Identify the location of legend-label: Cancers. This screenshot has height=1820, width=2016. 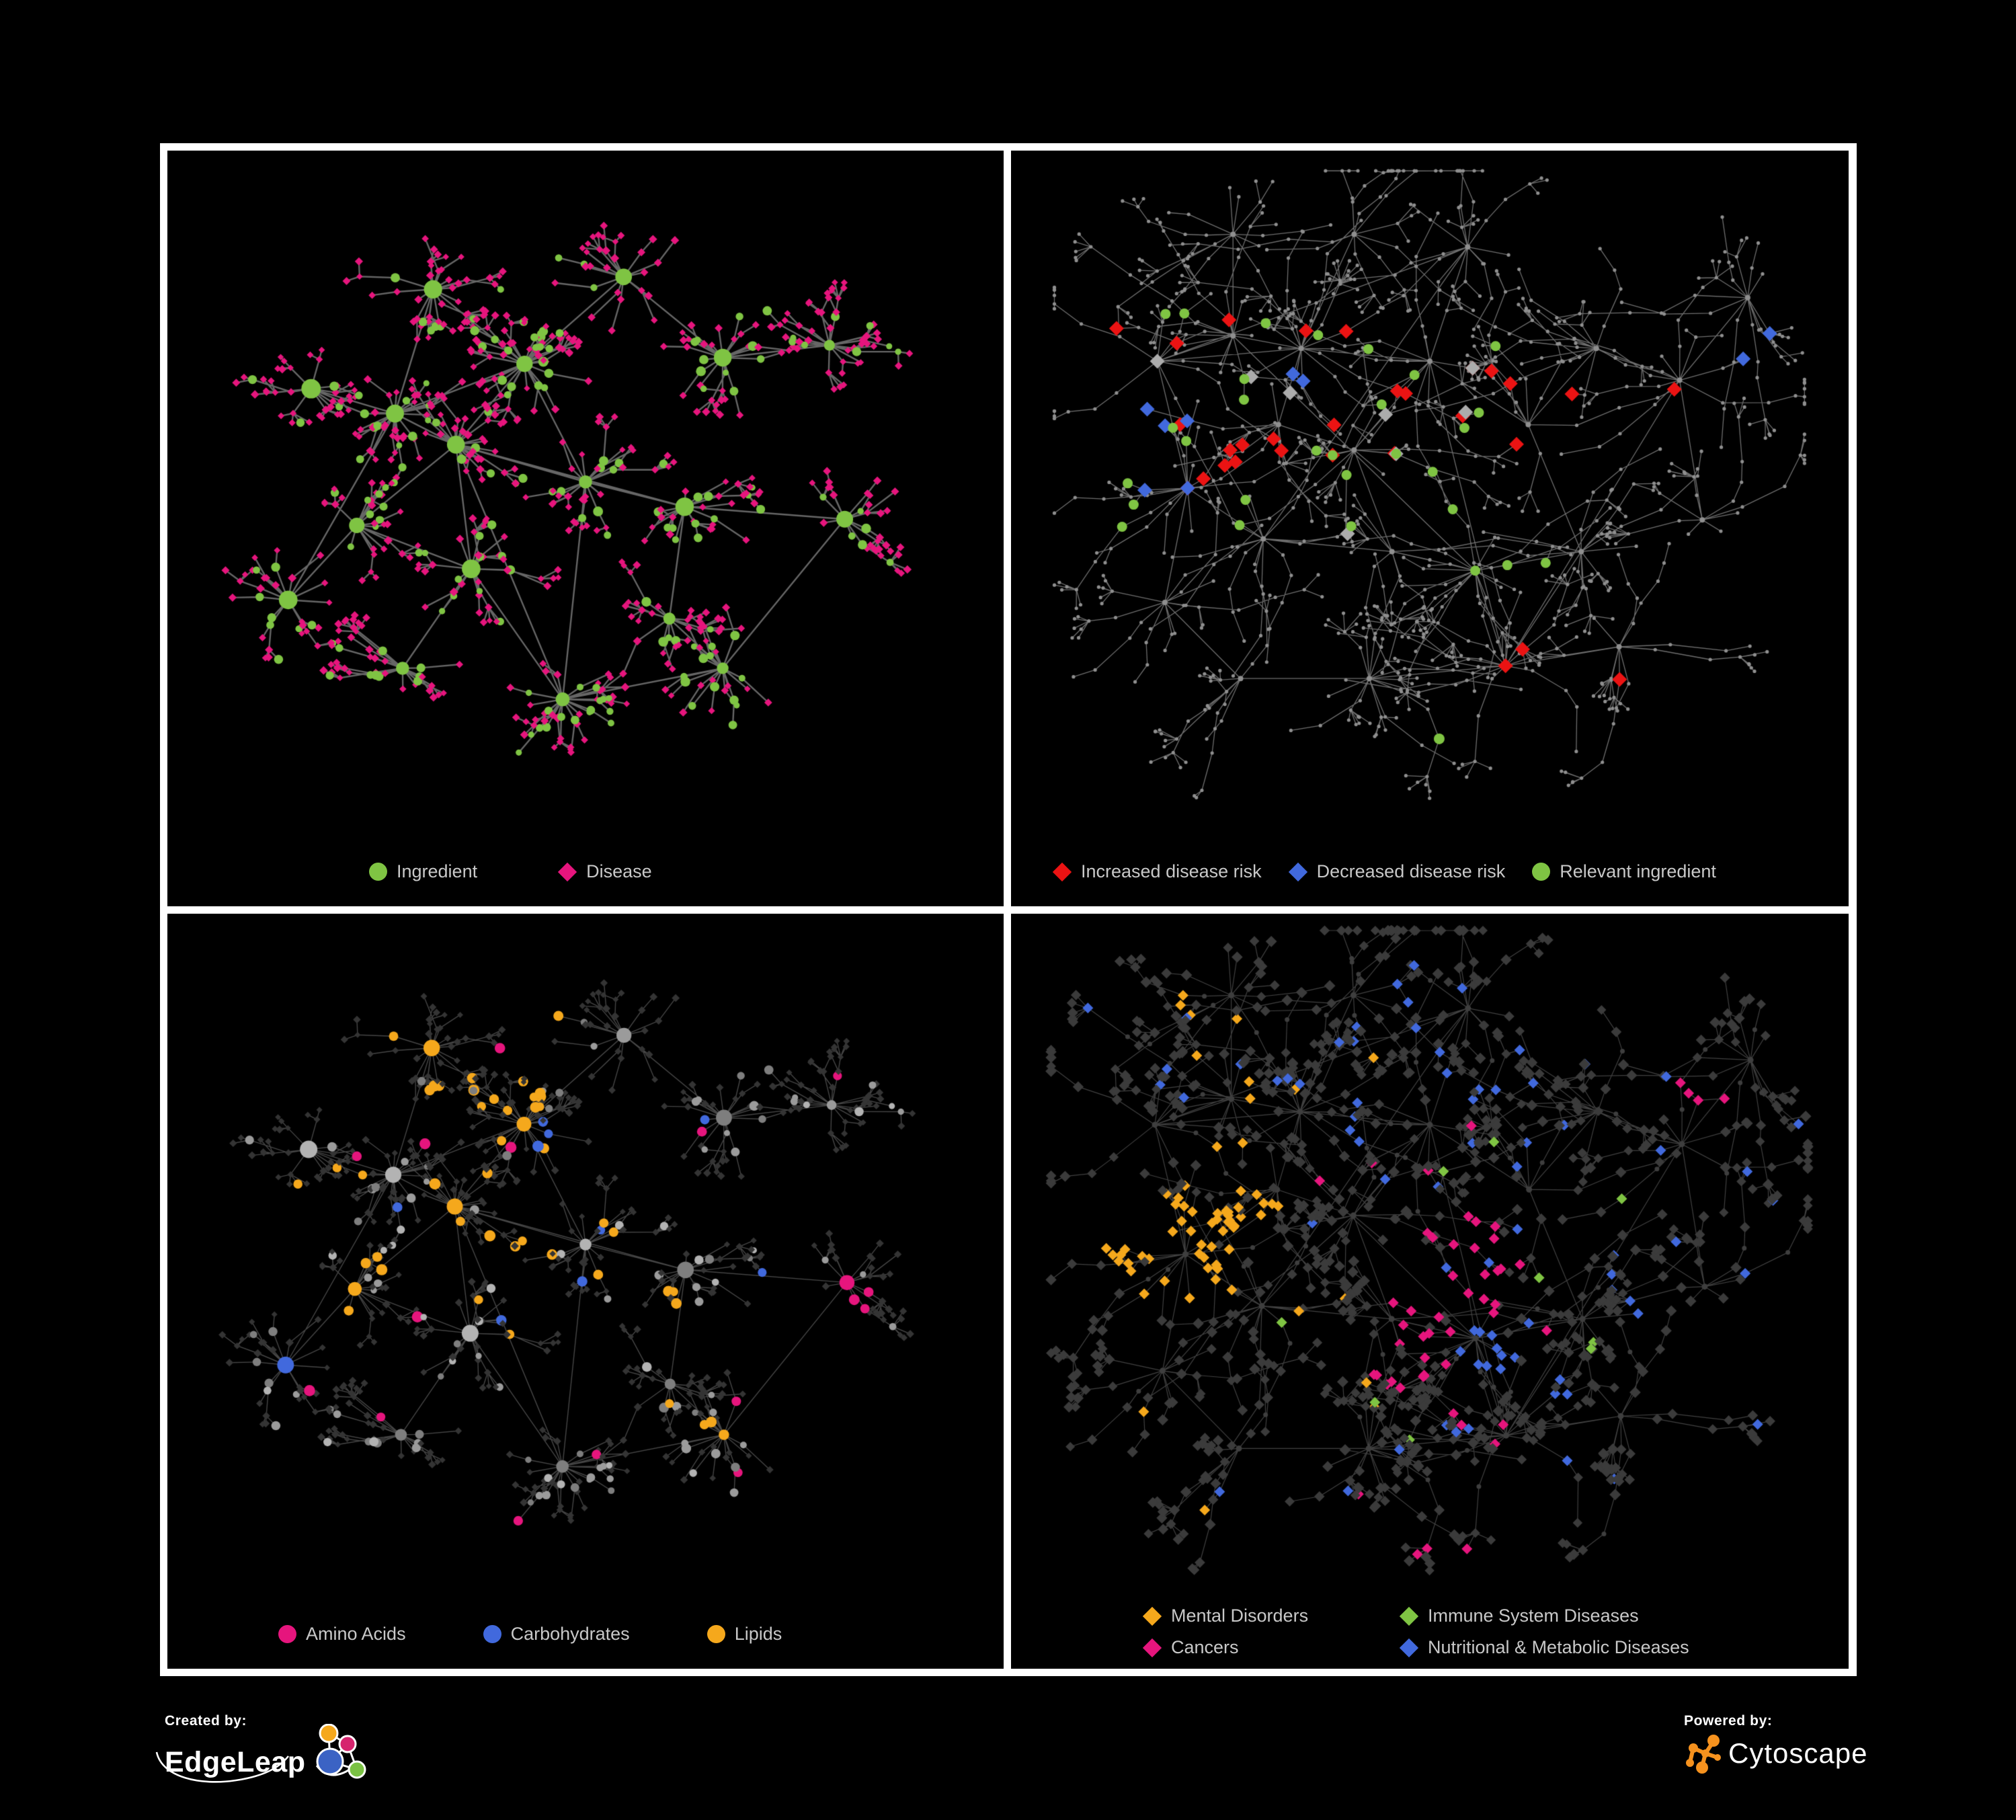
(1205, 1647).